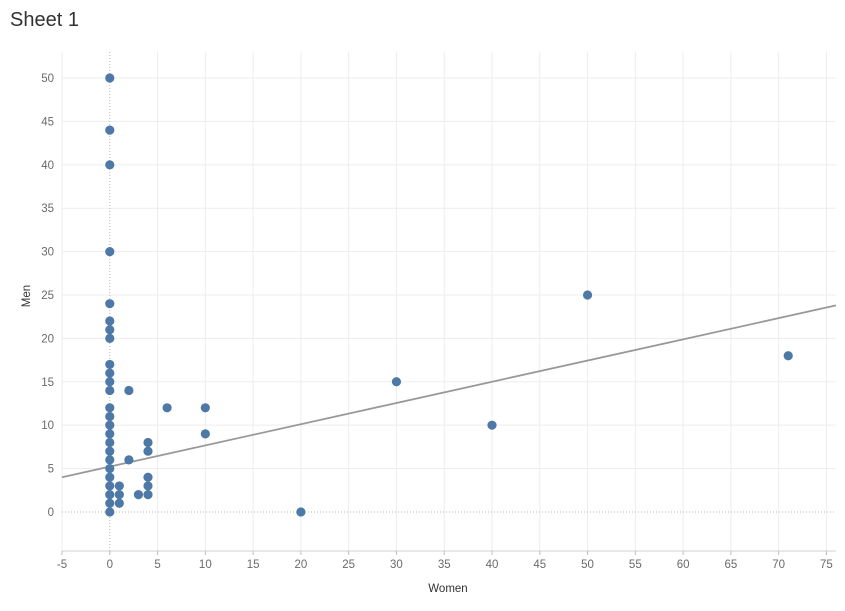 The width and height of the screenshot is (845, 611). Describe the element at coordinates (51, 513) in the screenshot. I see `y-tick-label: 0` at that location.